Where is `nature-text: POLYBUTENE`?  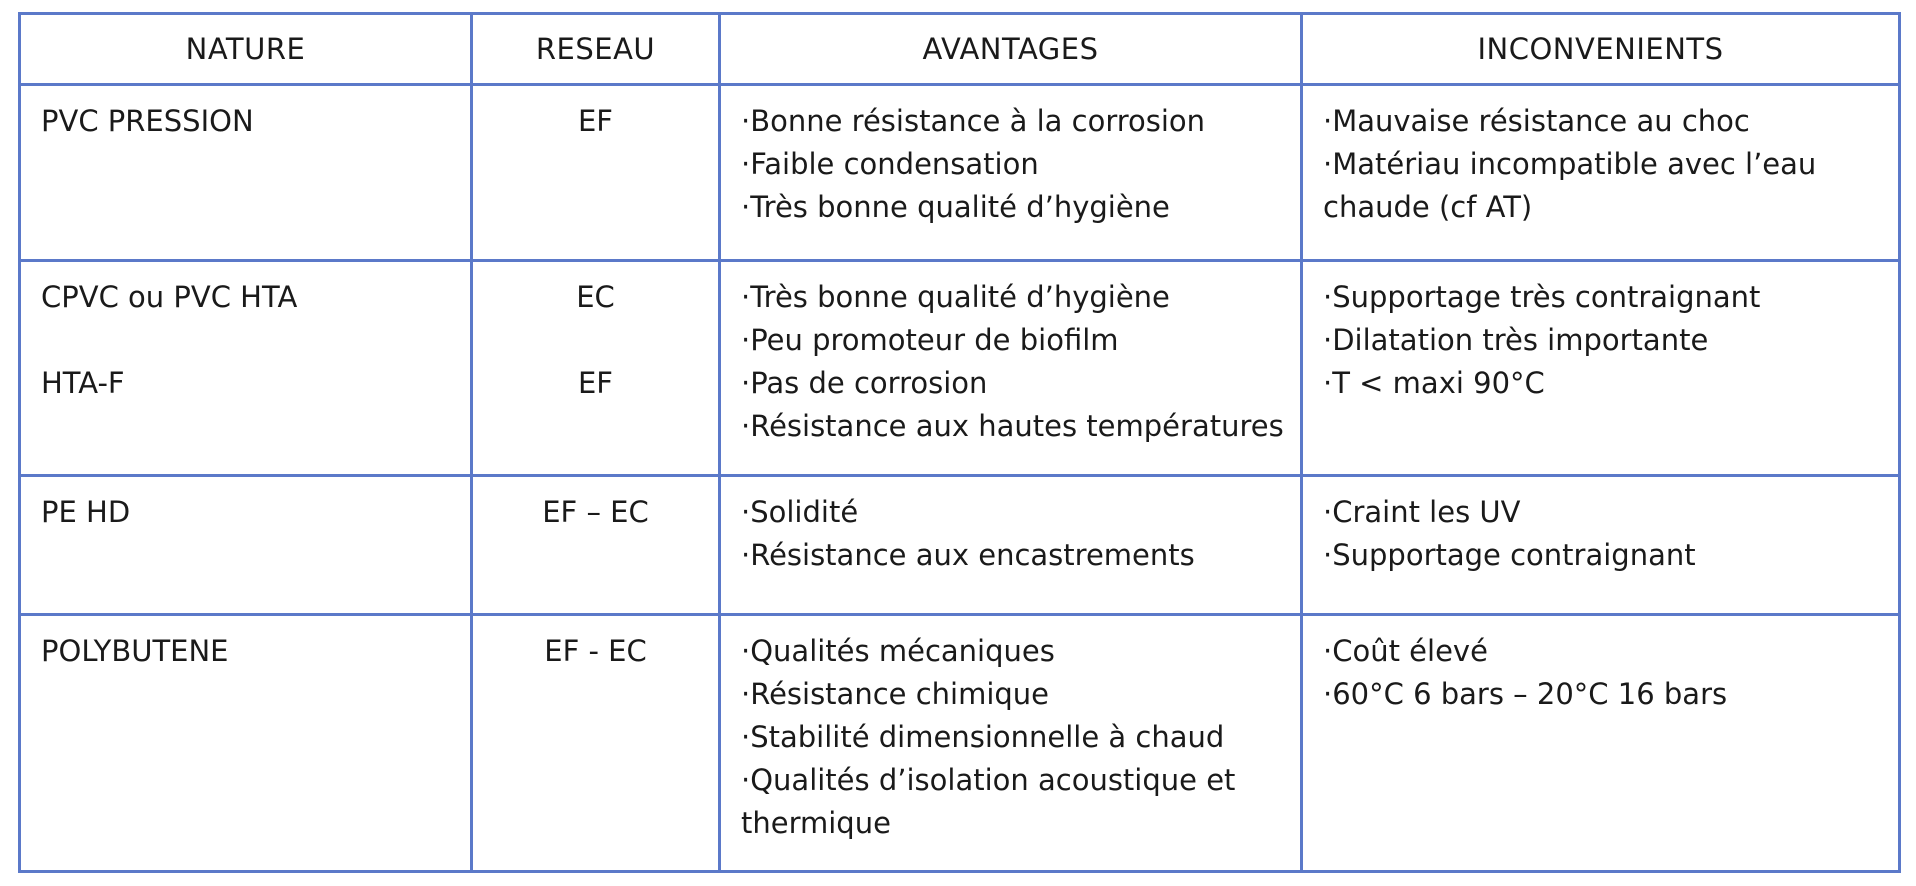 nature-text: POLYBUTENE is located at coordinates (135, 651).